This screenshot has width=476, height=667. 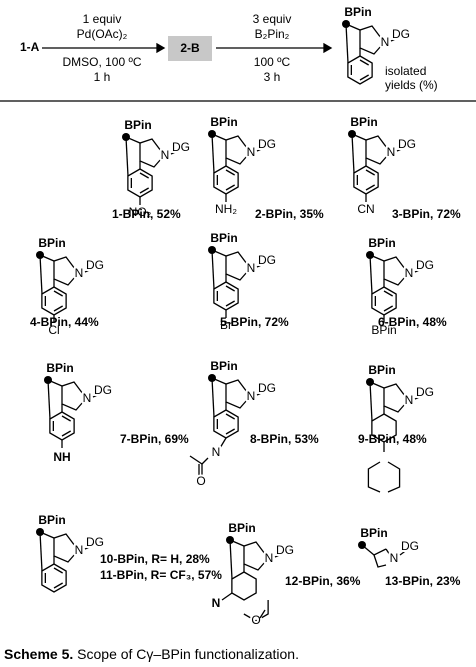 What do you see at coordinates (102, 19) in the screenshot?
I see `reagent: 1 equiv` at bounding box center [102, 19].